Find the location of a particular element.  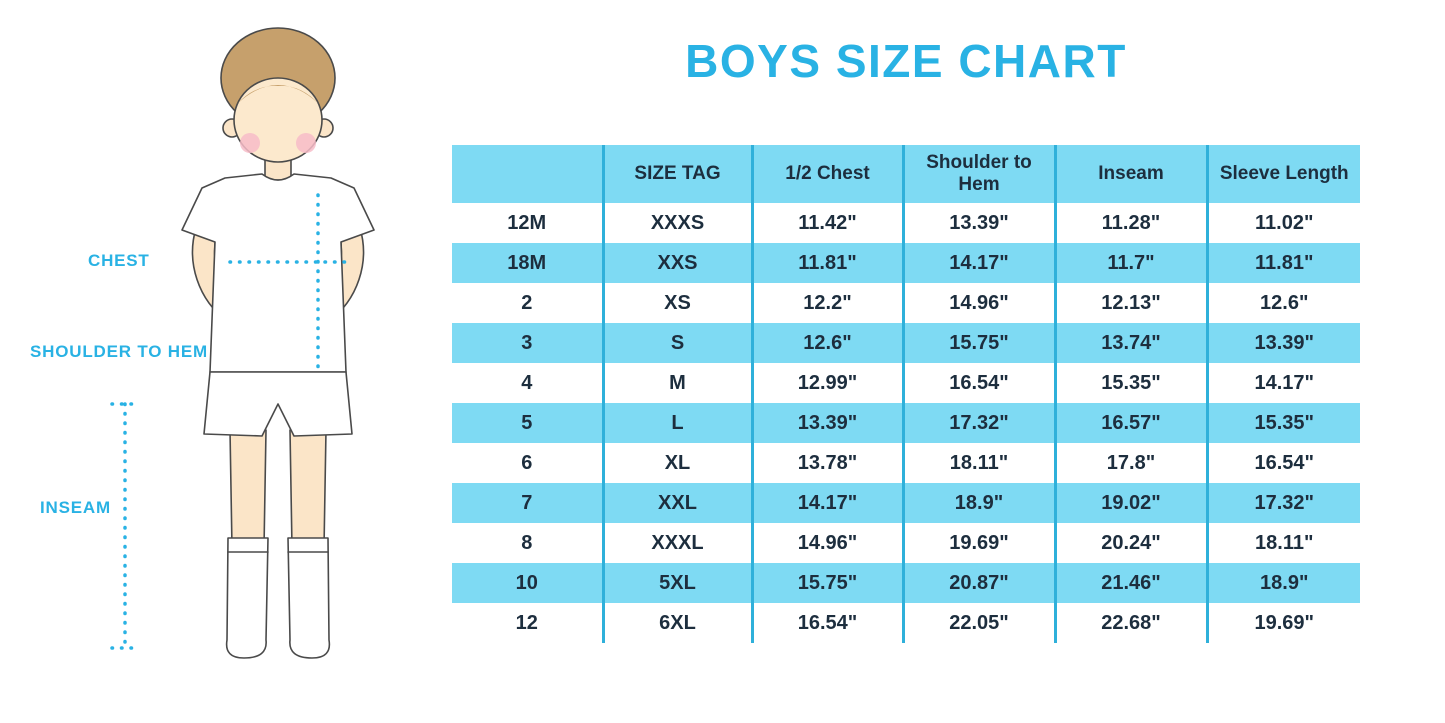

table-row: 12M XXXS 11.42" 13.39" 11.28" 11.02" is located at coordinates (906, 223).